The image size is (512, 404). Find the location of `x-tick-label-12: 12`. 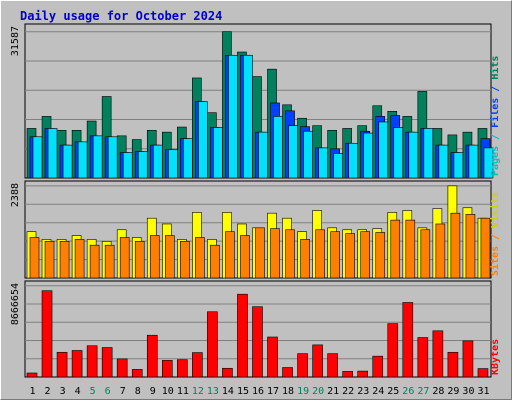

x-tick-label-12: 12 is located at coordinates (198, 391).